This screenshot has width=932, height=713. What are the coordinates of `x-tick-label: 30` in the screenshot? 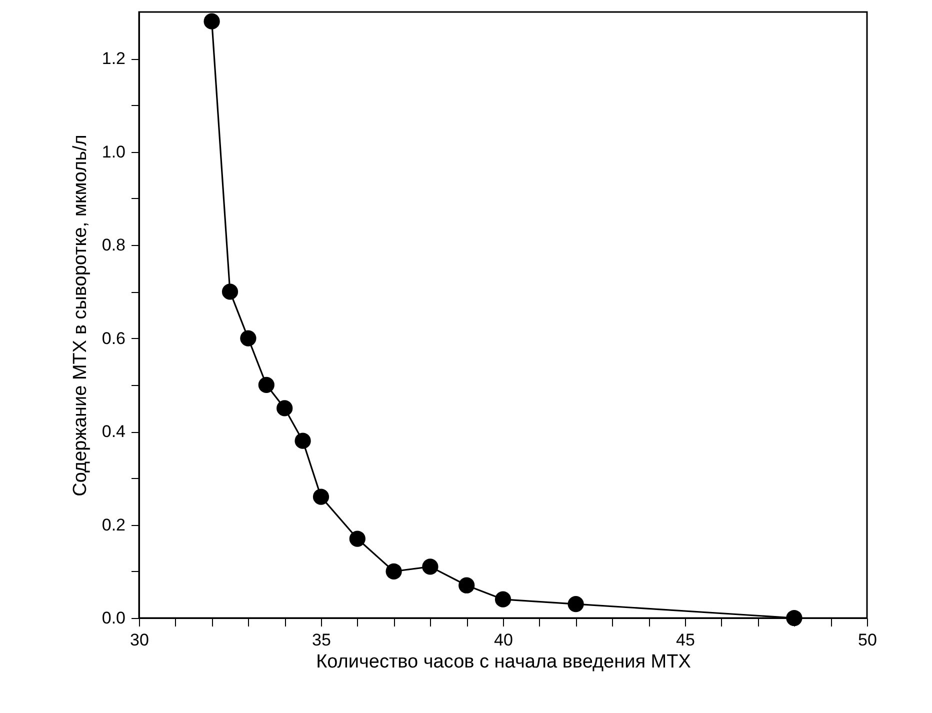 It's located at (139, 640).